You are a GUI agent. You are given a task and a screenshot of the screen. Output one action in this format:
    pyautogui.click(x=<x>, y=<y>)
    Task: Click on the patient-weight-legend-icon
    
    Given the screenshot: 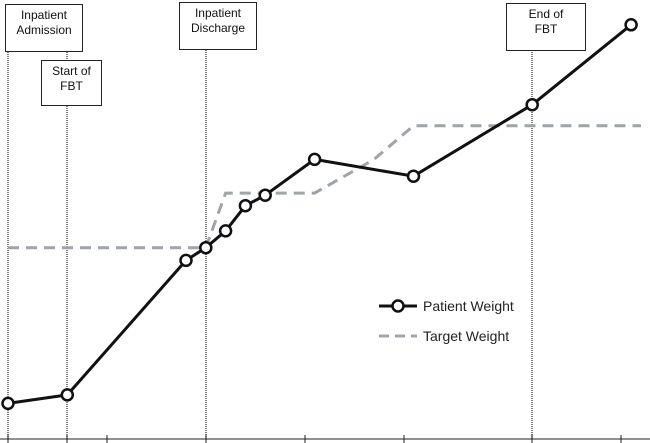 What is the action you would take?
    pyautogui.click(x=398, y=306)
    